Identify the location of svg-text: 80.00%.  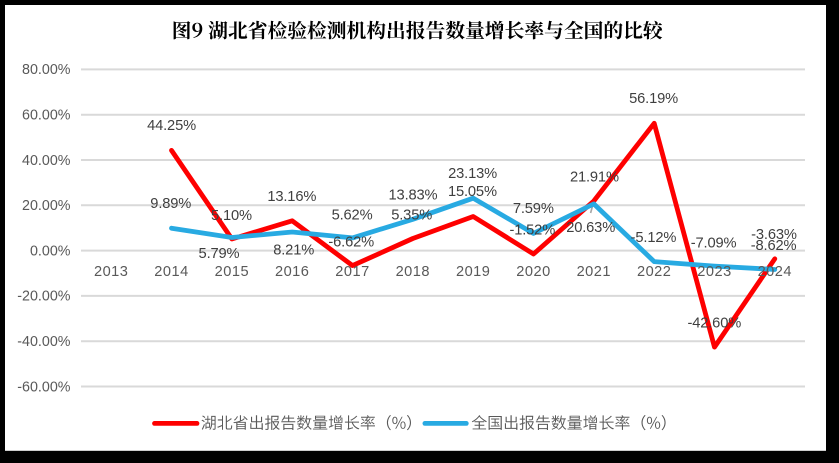
(46, 70).